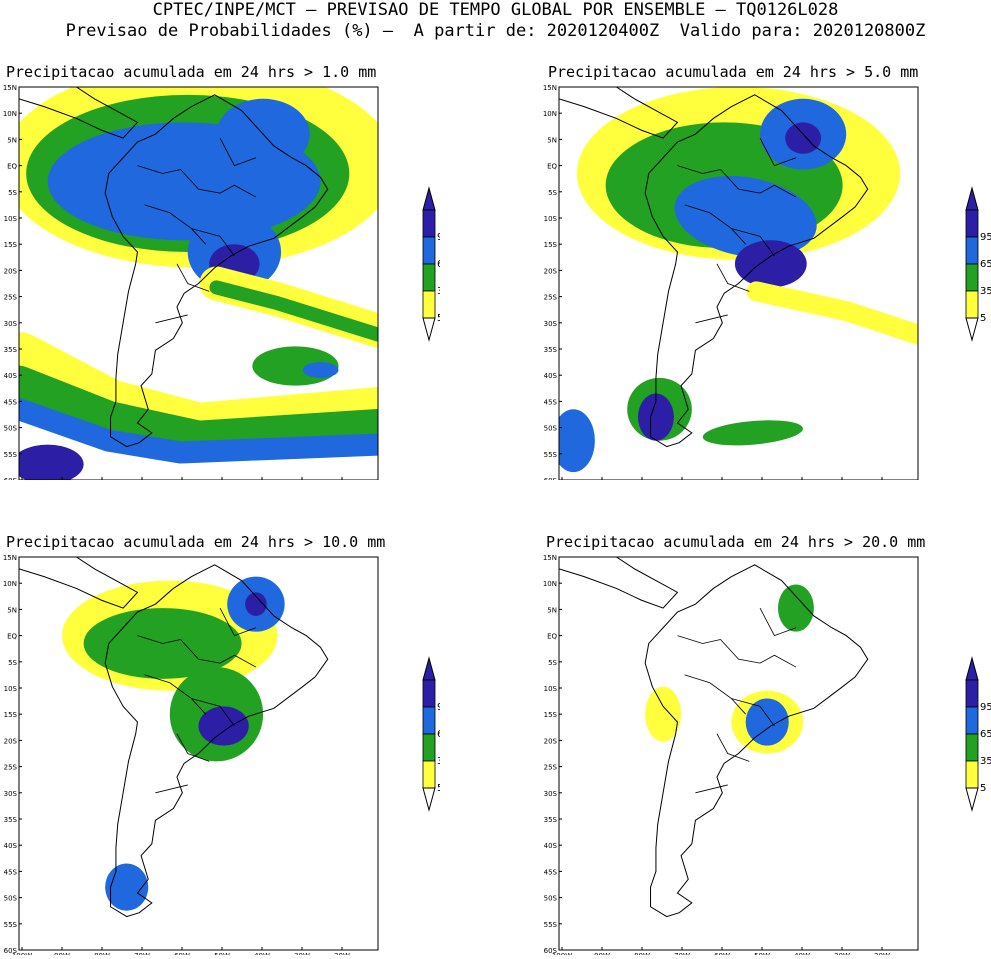 The height and width of the screenshot is (959, 991). I want to click on legend-label: 35, so click(985, 291).